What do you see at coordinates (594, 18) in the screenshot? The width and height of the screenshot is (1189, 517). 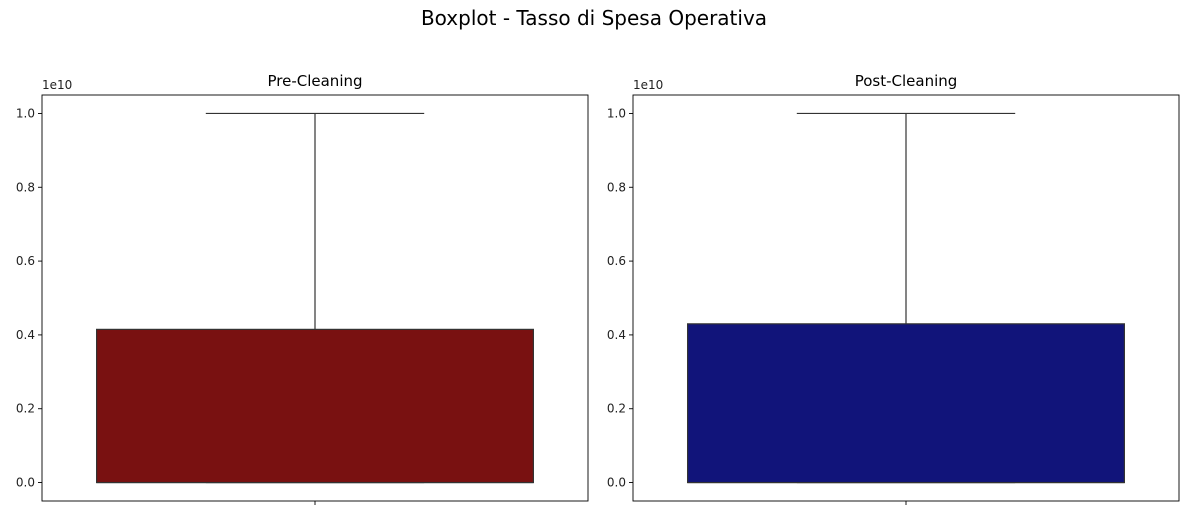 I see `figure-title: Boxplot - Tasso di Spesa Operativa` at bounding box center [594, 18].